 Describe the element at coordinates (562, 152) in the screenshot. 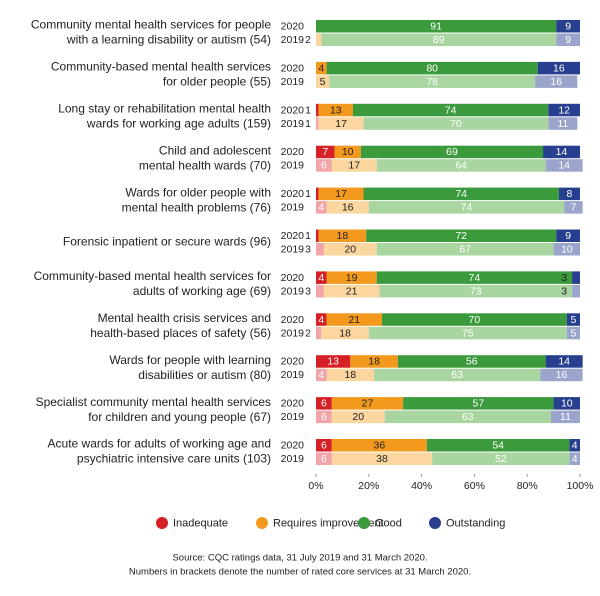

I see `value-label: 14` at that location.